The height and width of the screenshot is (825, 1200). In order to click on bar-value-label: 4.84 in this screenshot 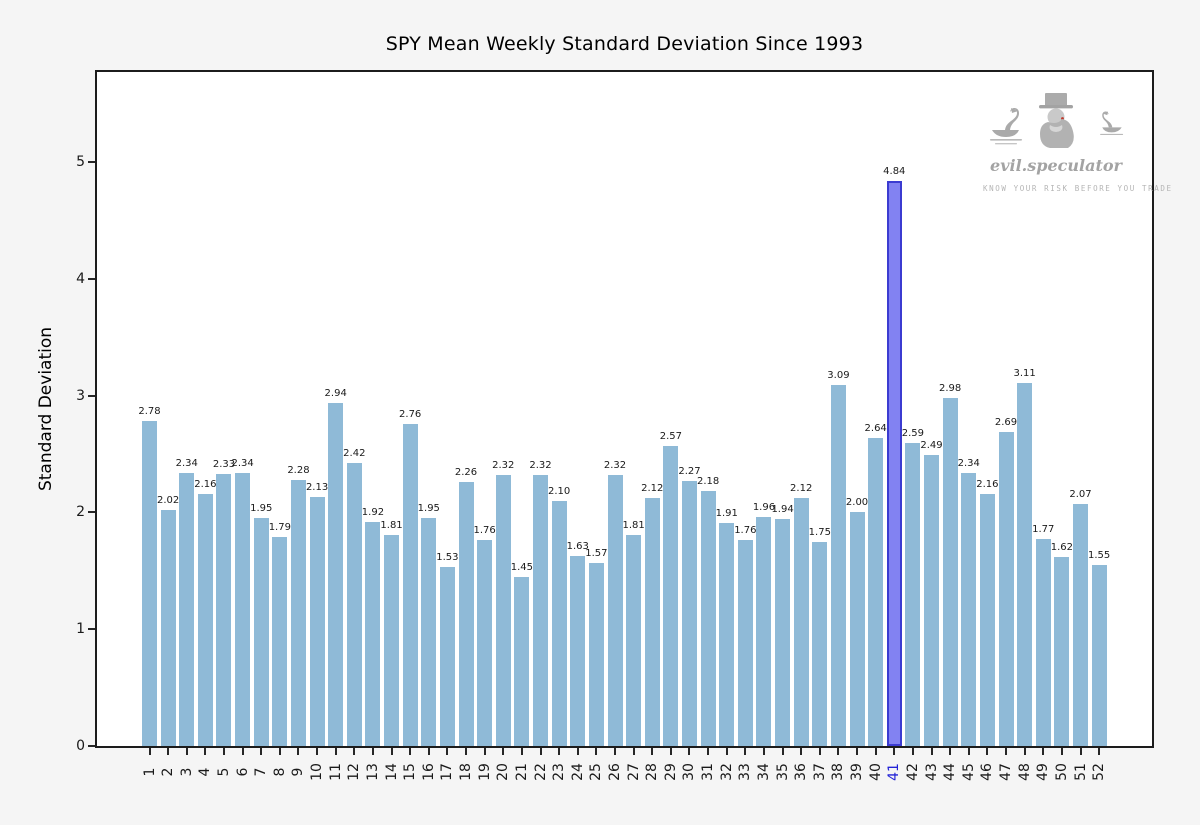, I will do `click(894, 171)`.